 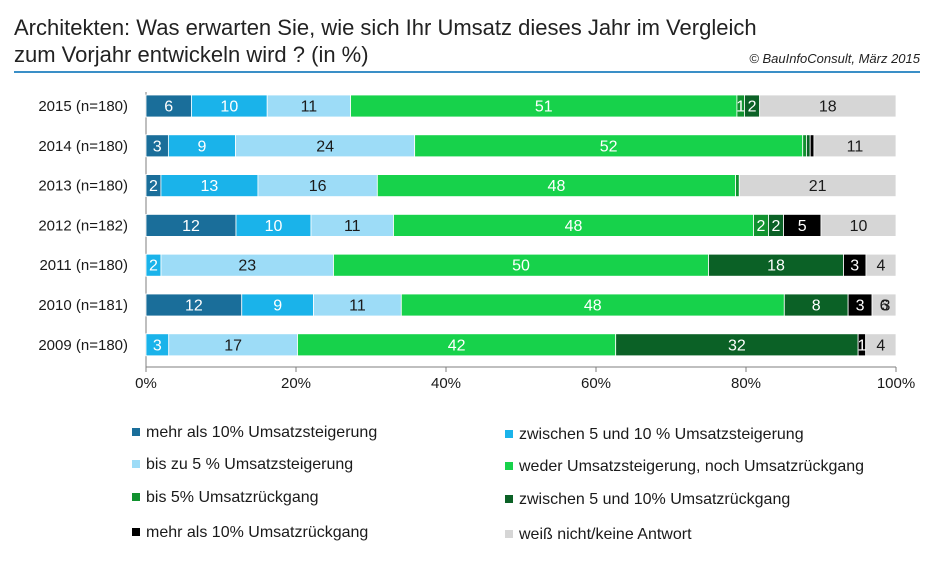 What do you see at coordinates (83, 106) in the screenshot?
I see `category-label: 2015 (n=180)` at bounding box center [83, 106].